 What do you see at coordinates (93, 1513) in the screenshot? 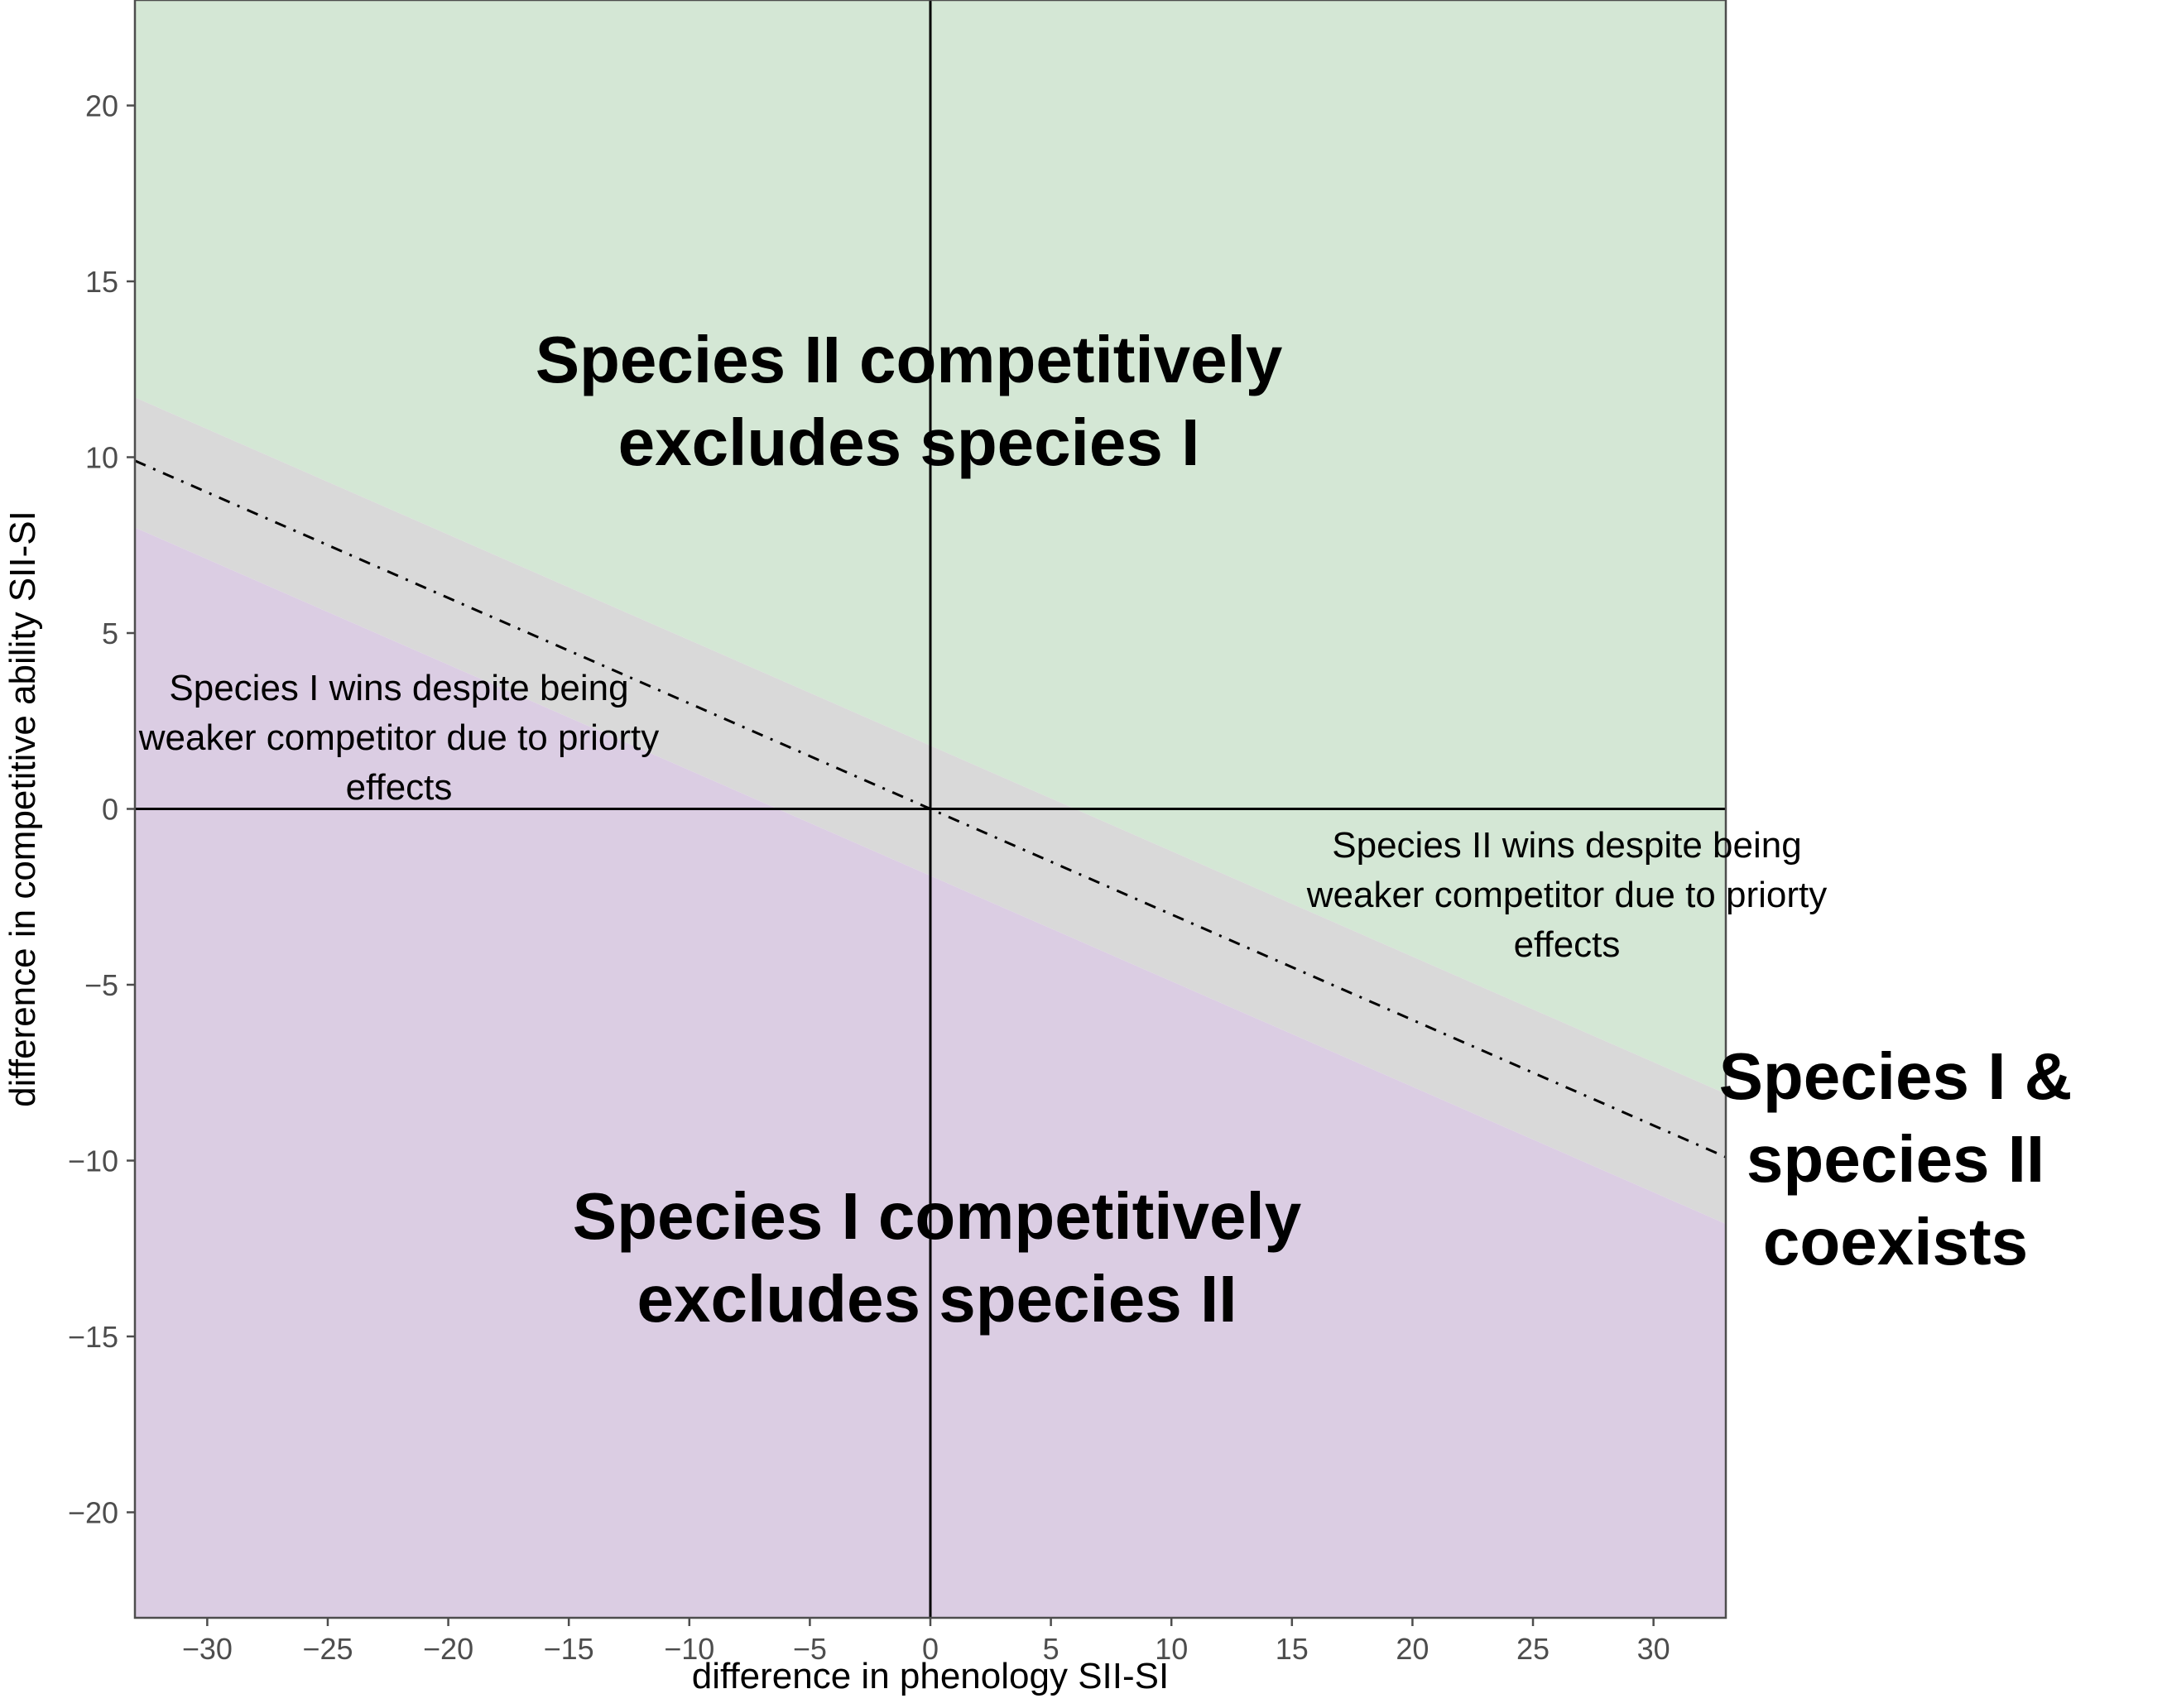
I see `y-tick-label: −20` at bounding box center [93, 1513].